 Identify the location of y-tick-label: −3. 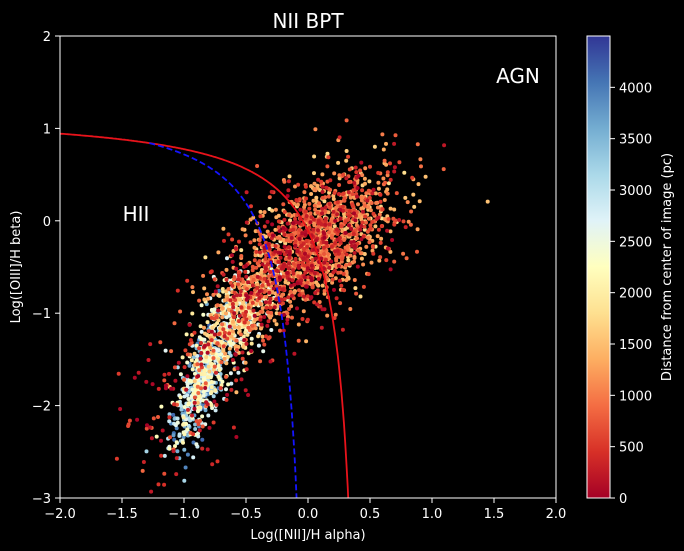
(41, 499).